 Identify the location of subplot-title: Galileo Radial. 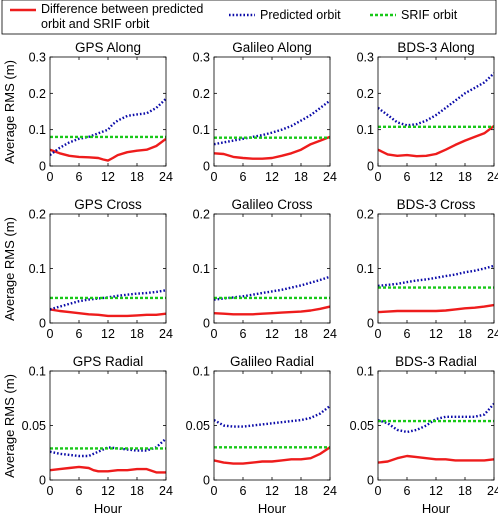
(272, 361).